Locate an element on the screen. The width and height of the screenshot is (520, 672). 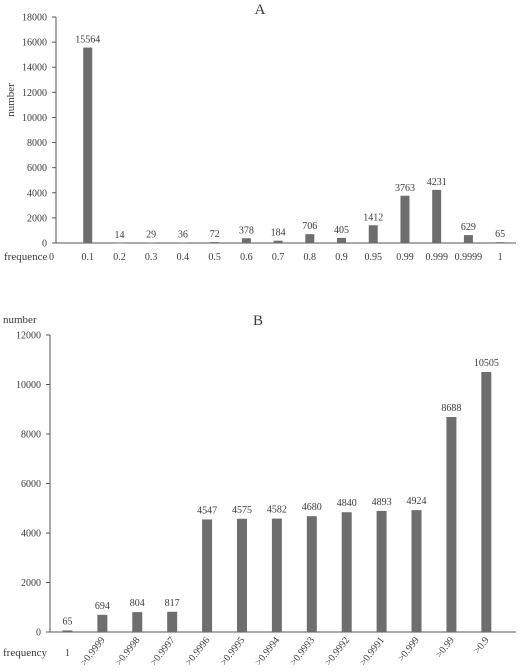
chart-a-x-tick-label: 0.95 is located at coordinates (373, 257).